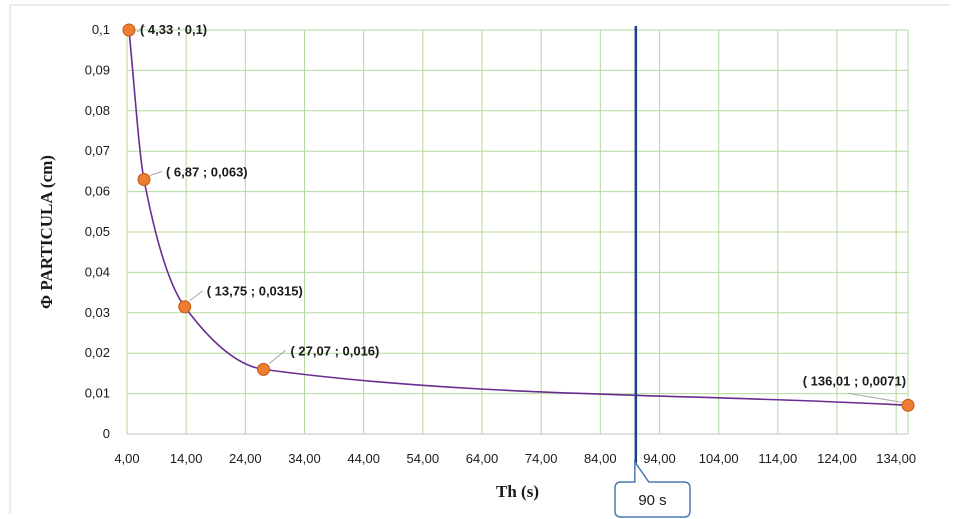 This screenshot has height=519, width=956. Describe the element at coordinates (97, 312) in the screenshot. I see `y-tick-label: 0,03` at that location.